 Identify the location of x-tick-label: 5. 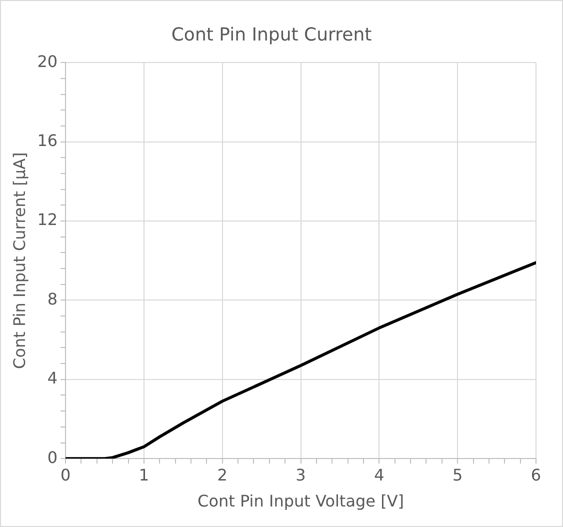
(457, 474).